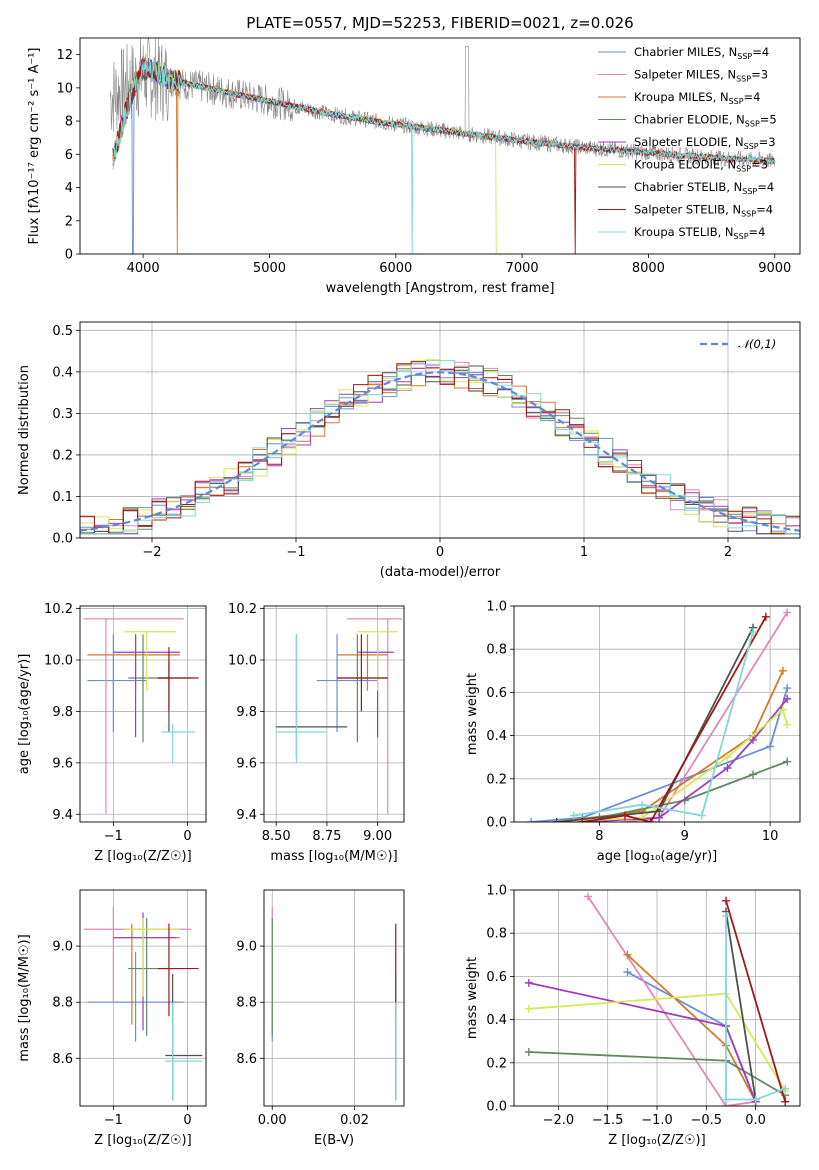  Describe the element at coordinates (69, 255) in the screenshot. I see `y-tick-label: 0` at that location.